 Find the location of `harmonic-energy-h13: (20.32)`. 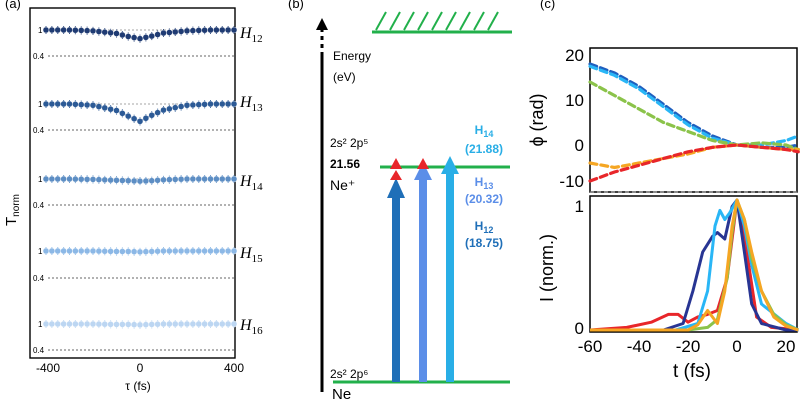

harmonic-energy-h13: (20.32) is located at coordinates (484, 199).